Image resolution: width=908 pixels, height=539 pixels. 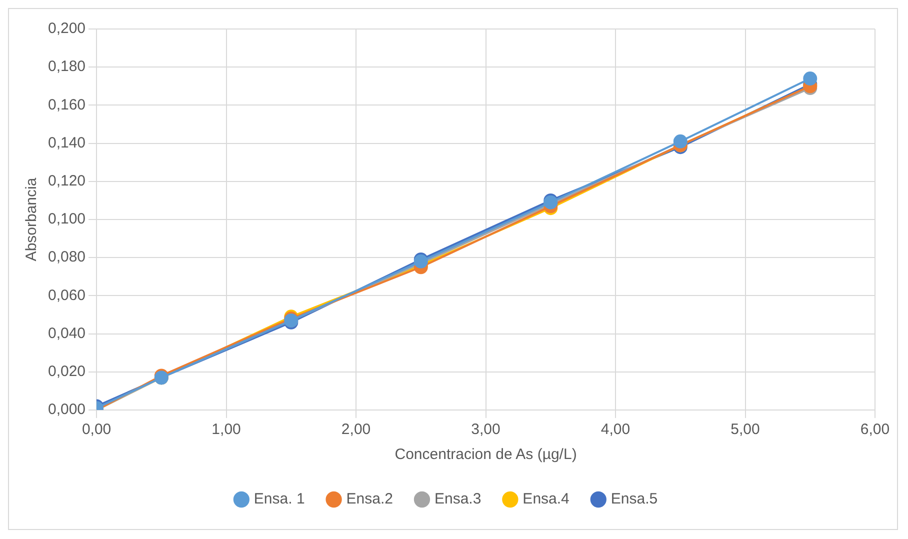 What do you see at coordinates (31, 219) in the screenshot?
I see `y-axis-title: Absorbancia` at bounding box center [31, 219].